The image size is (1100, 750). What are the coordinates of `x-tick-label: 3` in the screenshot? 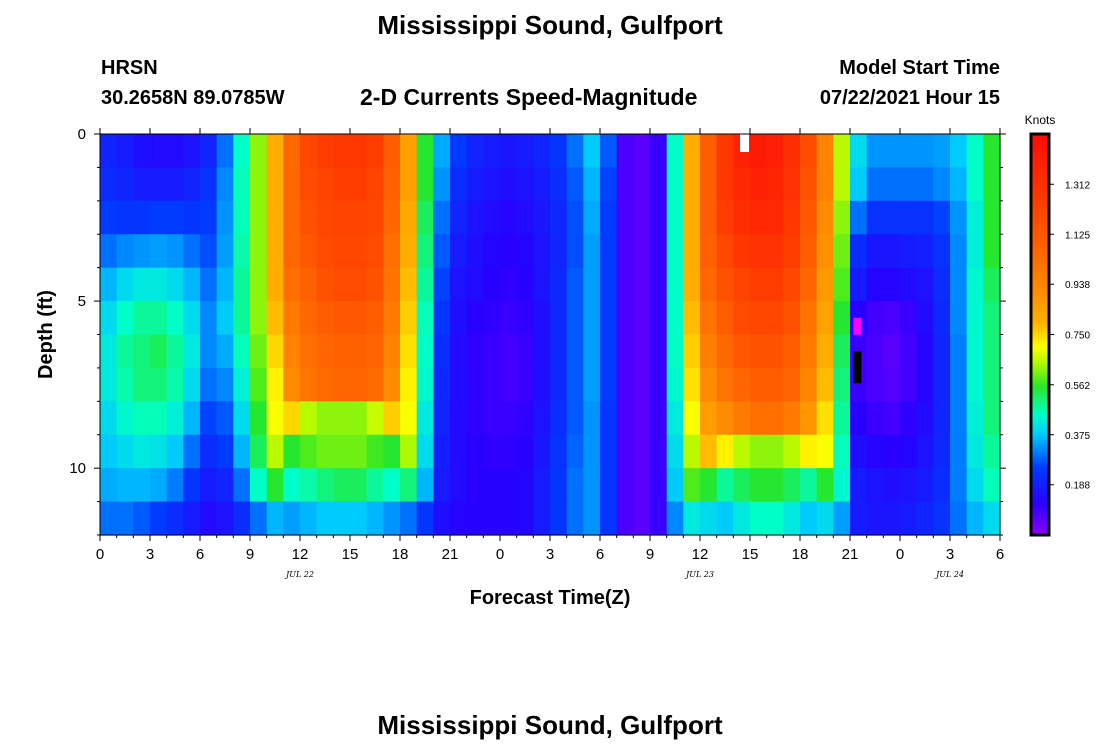 It's located at (150, 554).